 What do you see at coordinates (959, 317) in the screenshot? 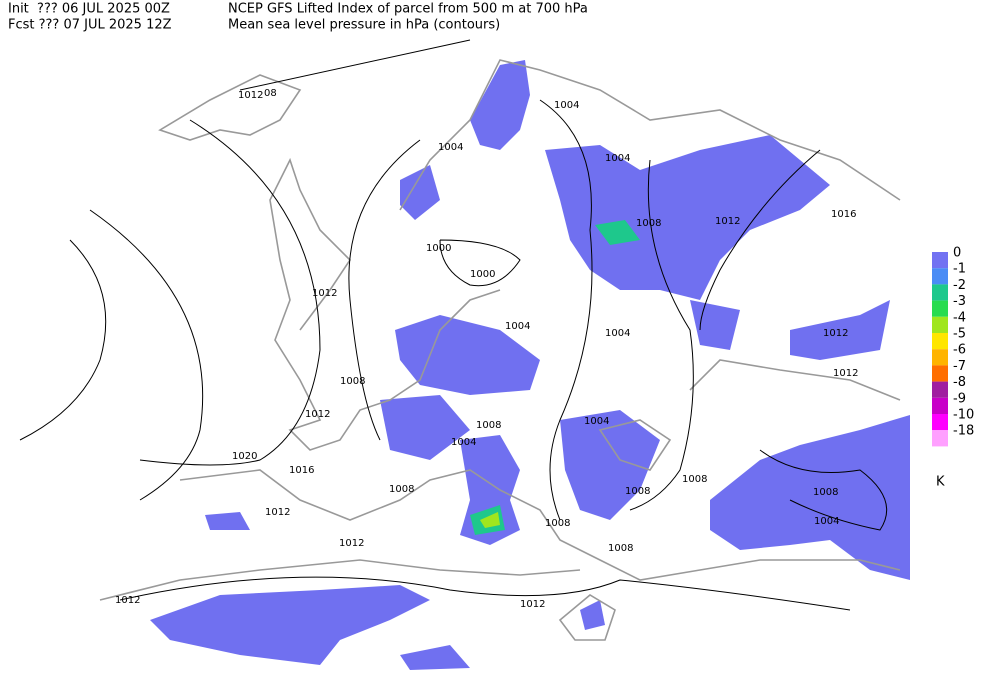
I see `legend-label: -4` at bounding box center [959, 317].